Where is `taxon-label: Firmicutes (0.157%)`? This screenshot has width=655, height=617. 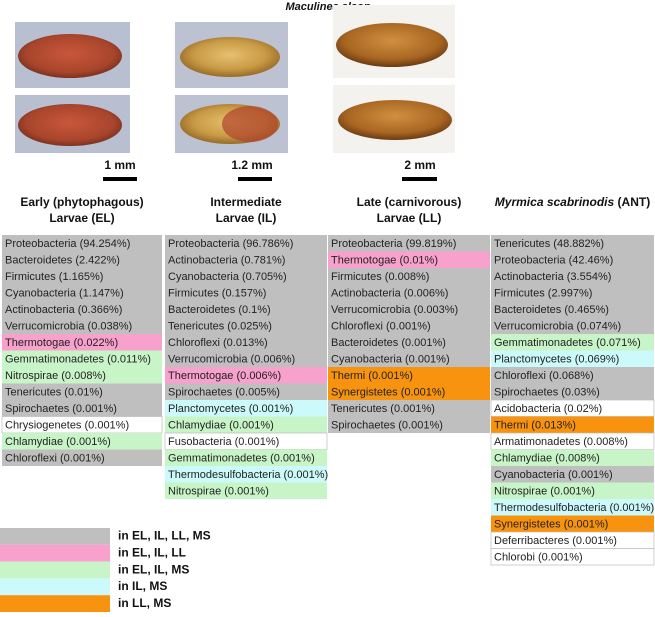
taxon-label: Firmicutes (0.157%) is located at coordinates (217, 294).